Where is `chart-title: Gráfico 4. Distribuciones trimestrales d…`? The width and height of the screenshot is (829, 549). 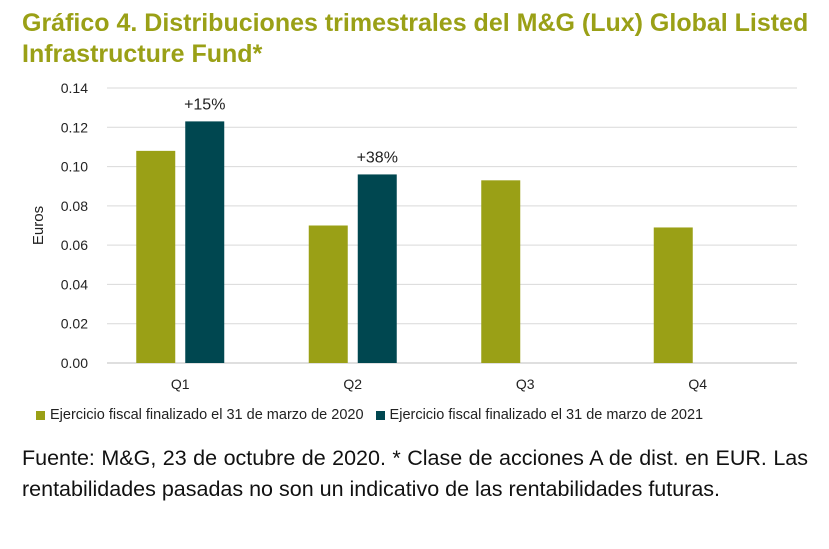
chart-title: Gráfico 4. Distribuciones trimestrales d… is located at coordinates (415, 38).